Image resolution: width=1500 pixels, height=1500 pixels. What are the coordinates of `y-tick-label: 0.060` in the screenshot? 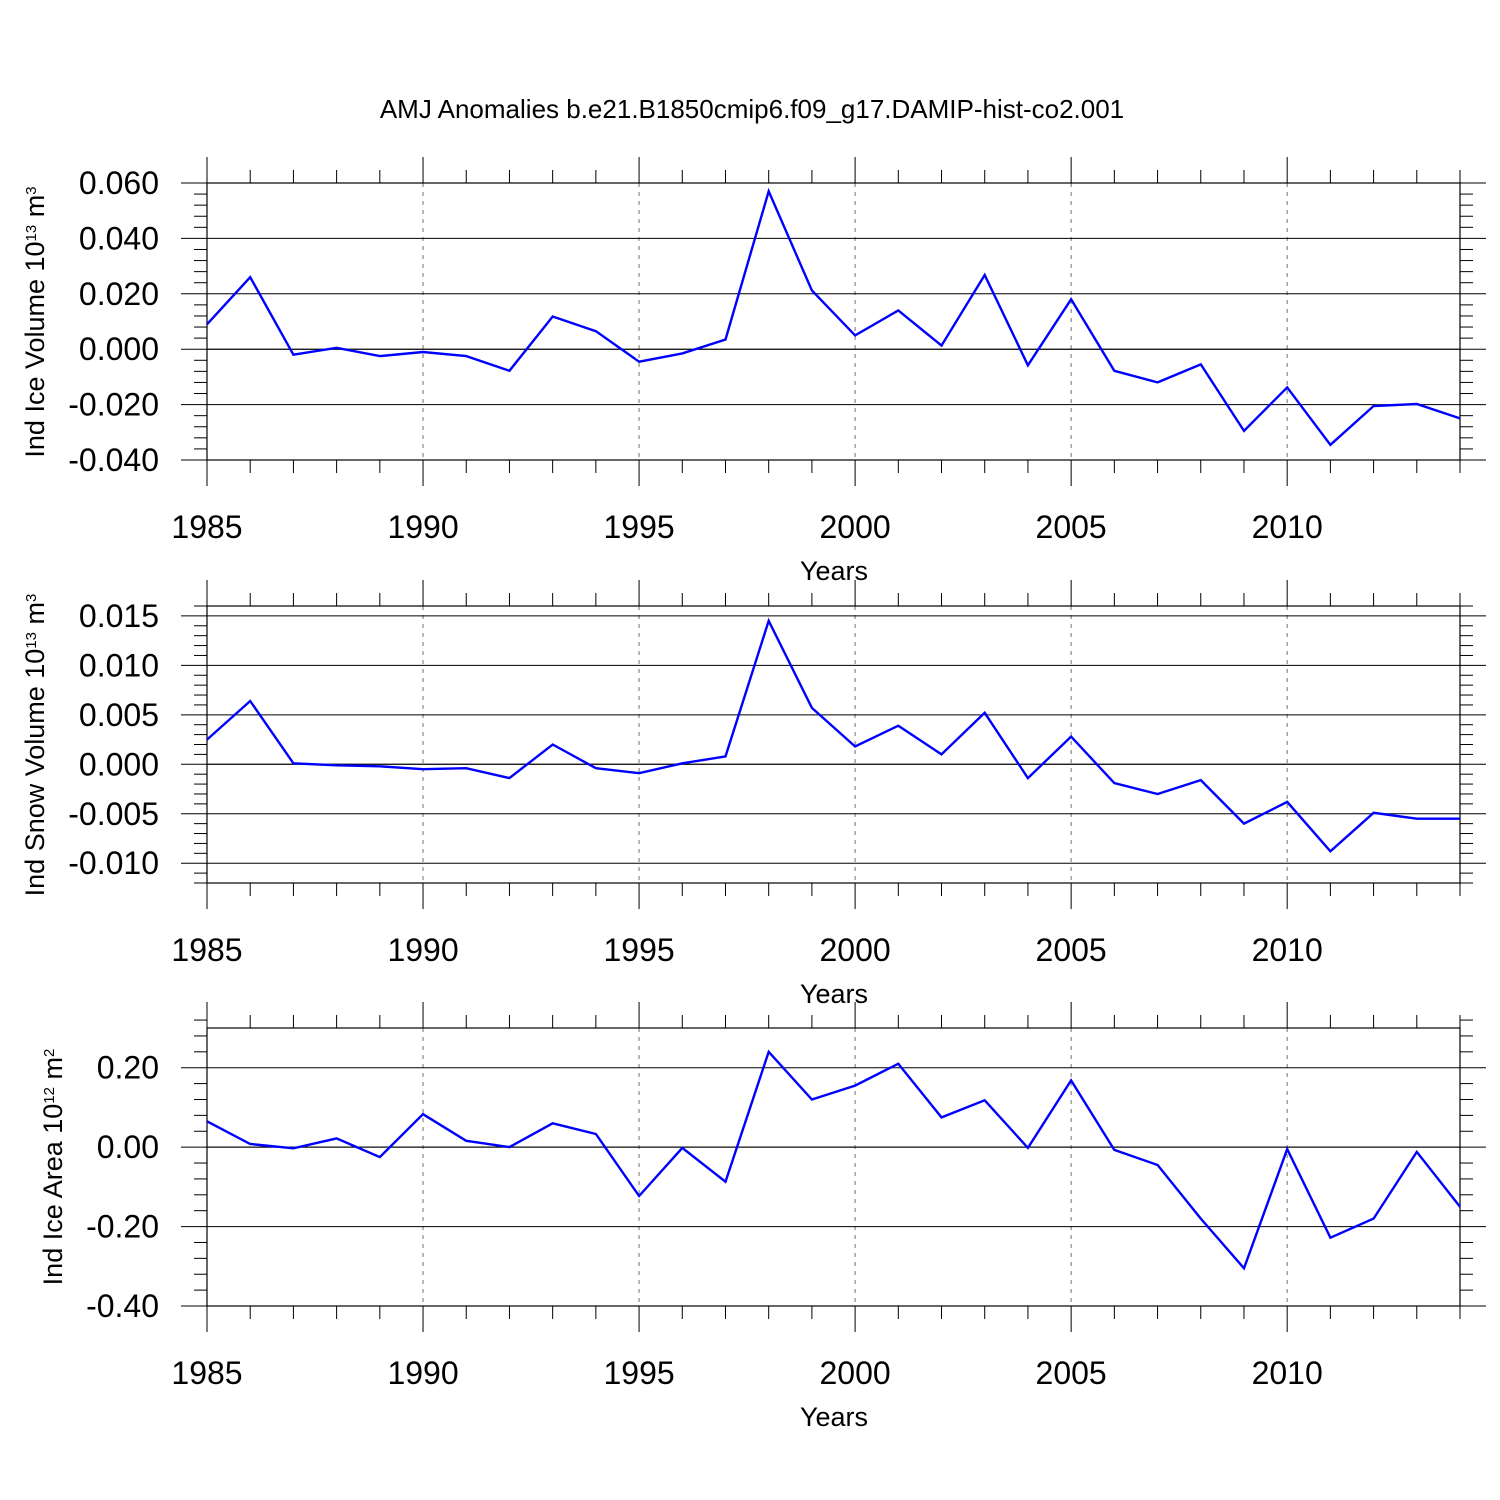 It's located at (119, 183).